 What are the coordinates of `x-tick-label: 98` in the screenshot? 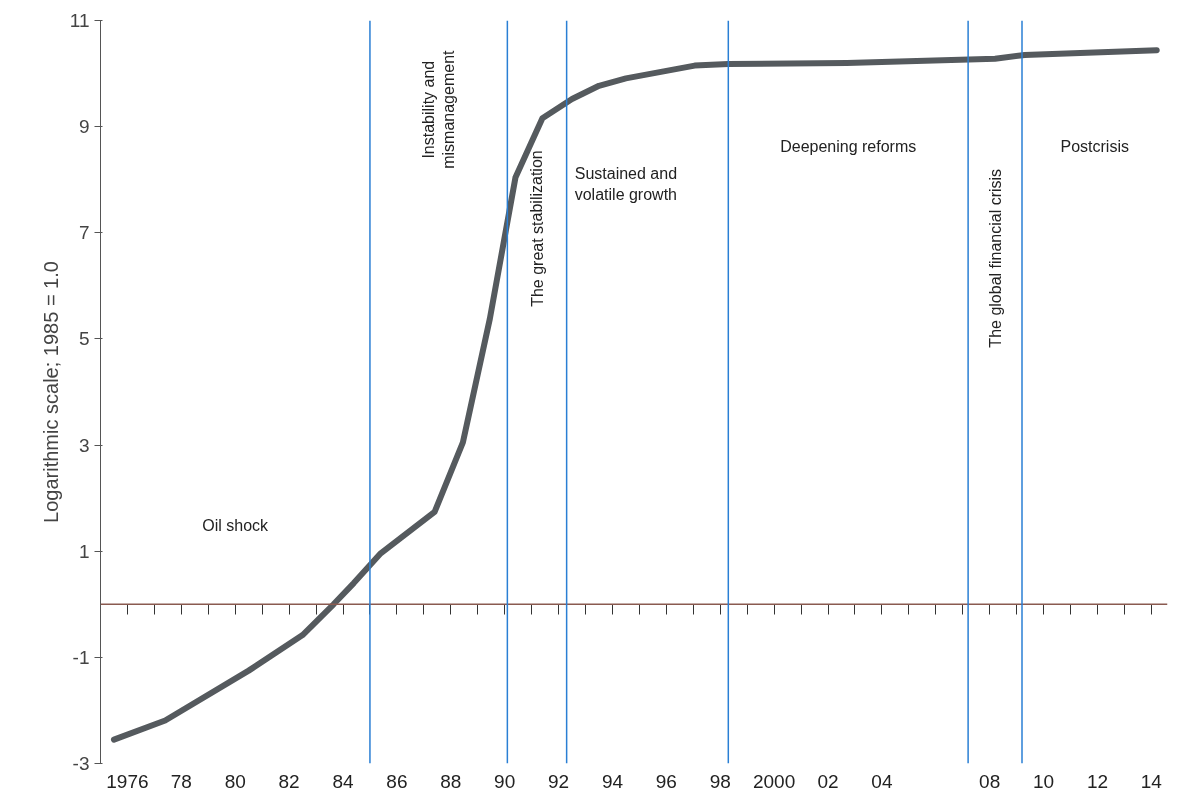 It's located at (720, 781).